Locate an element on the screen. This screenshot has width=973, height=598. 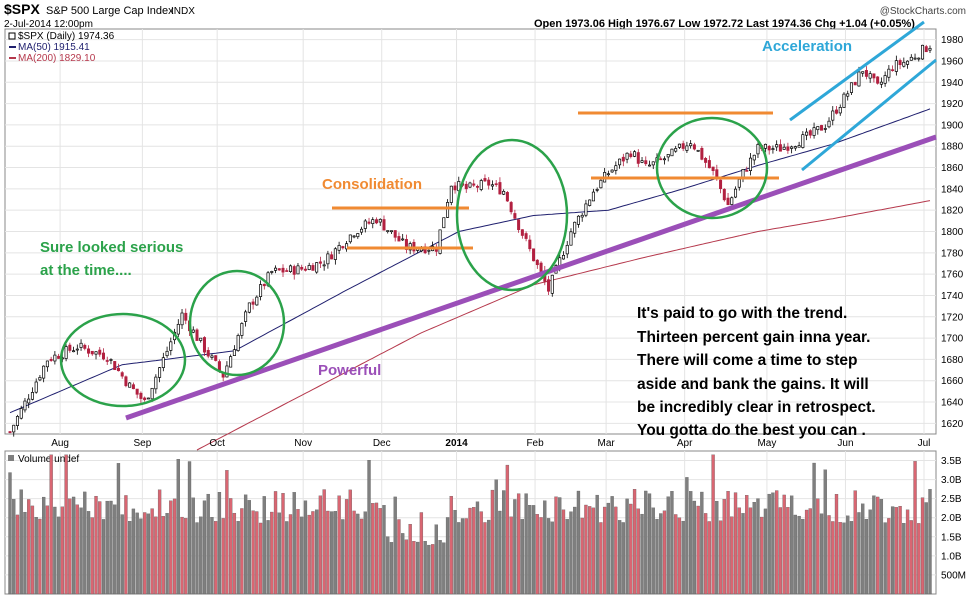
price-tick-label: 1720 is located at coordinates (952, 317).